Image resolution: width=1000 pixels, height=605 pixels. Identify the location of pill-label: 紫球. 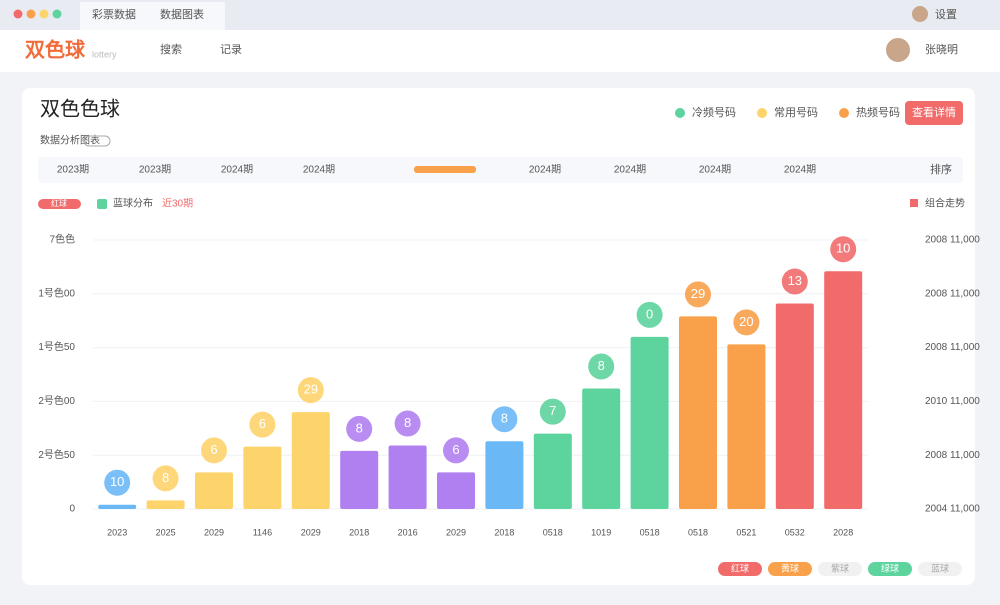
(840, 567).